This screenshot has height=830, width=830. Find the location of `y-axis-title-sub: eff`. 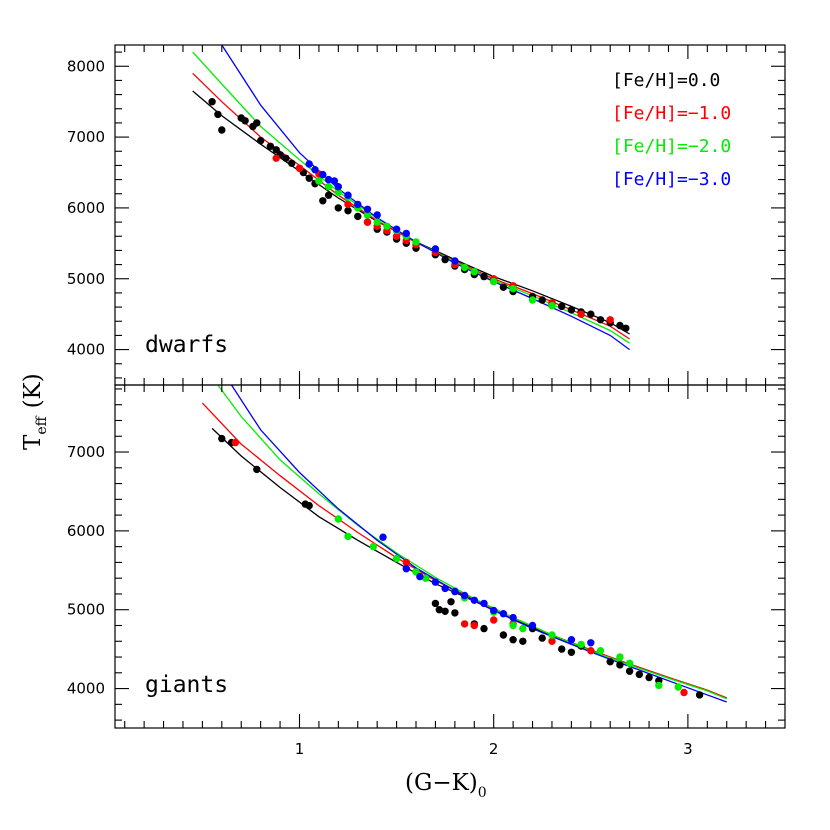

y-axis-title-sub: eff is located at coordinates (42, 424).